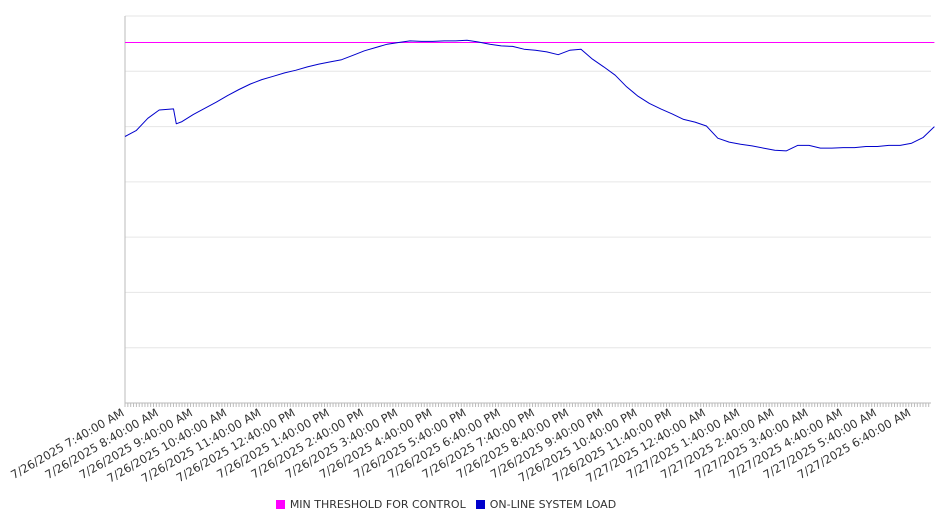 The width and height of the screenshot is (946, 526). I want to click on legend-swatch-threshold, so click(280, 504).